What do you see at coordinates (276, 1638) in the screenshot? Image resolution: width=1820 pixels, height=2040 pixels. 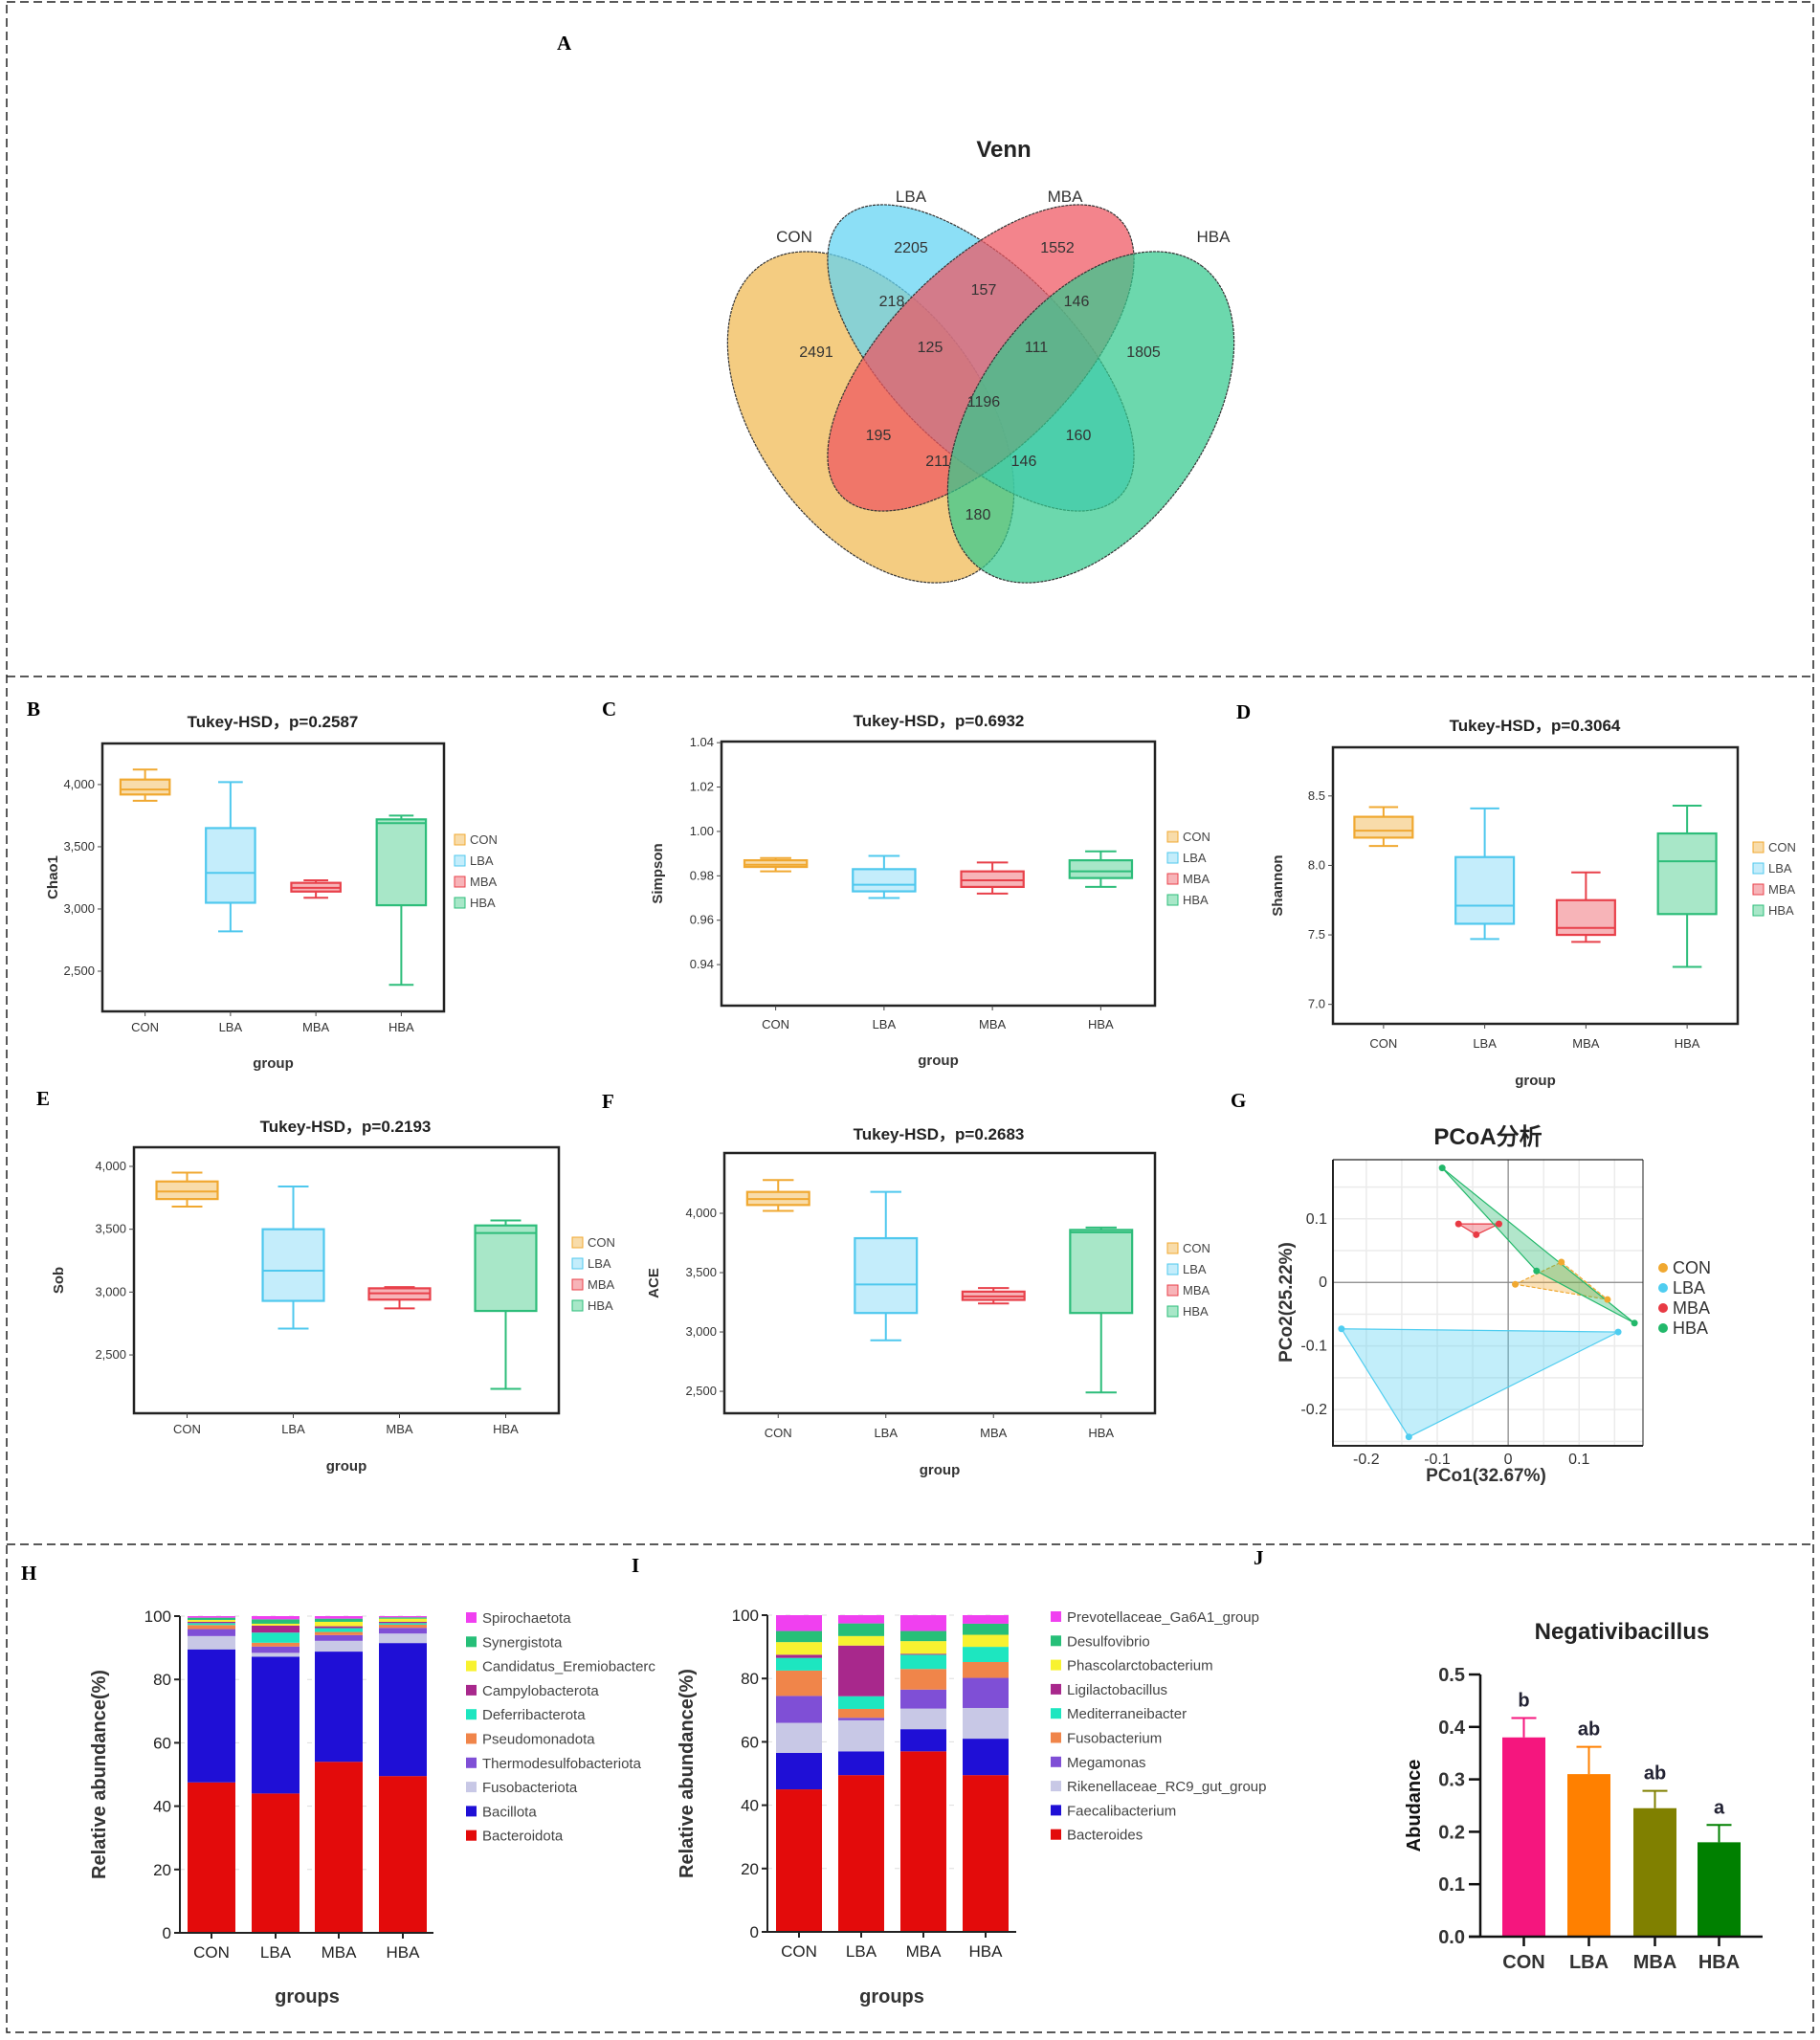 I see `bar-segment-deferribacterota` at bounding box center [276, 1638].